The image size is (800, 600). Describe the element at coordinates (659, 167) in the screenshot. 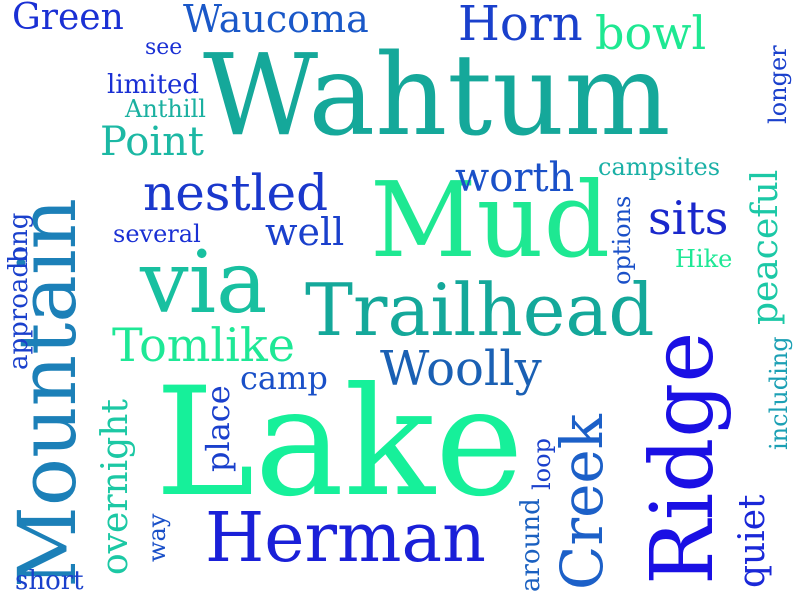

I see `word-campsites: campsites` at that location.